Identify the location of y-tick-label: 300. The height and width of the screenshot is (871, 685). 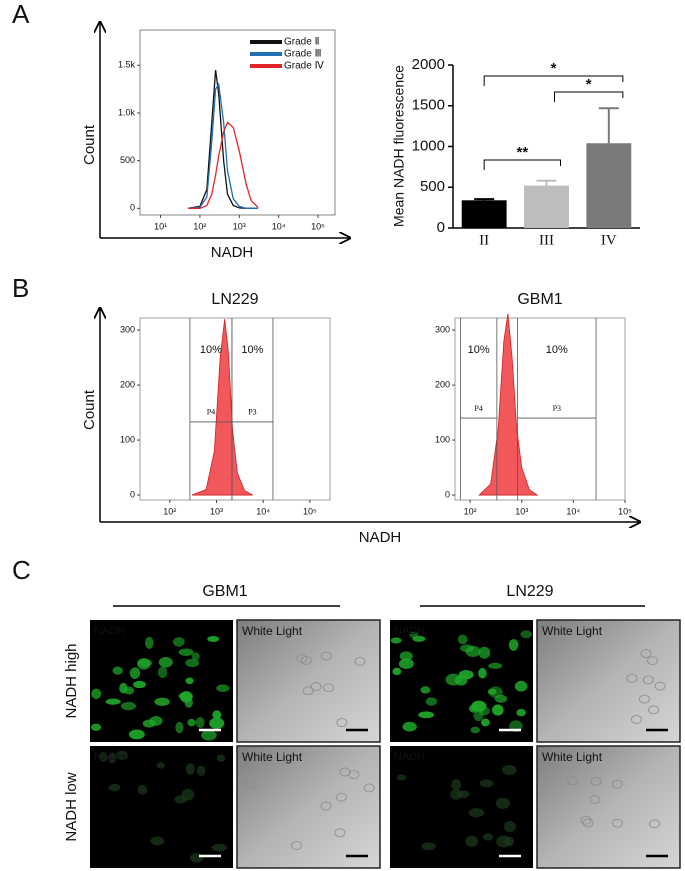
(442, 329).